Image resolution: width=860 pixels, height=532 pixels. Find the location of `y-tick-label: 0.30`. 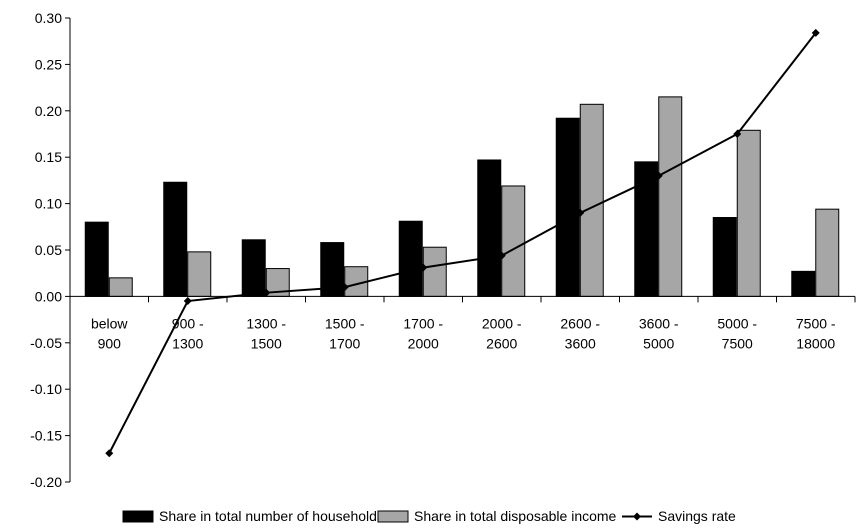

y-tick-label: 0.30 is located at coordinates (48, 18).